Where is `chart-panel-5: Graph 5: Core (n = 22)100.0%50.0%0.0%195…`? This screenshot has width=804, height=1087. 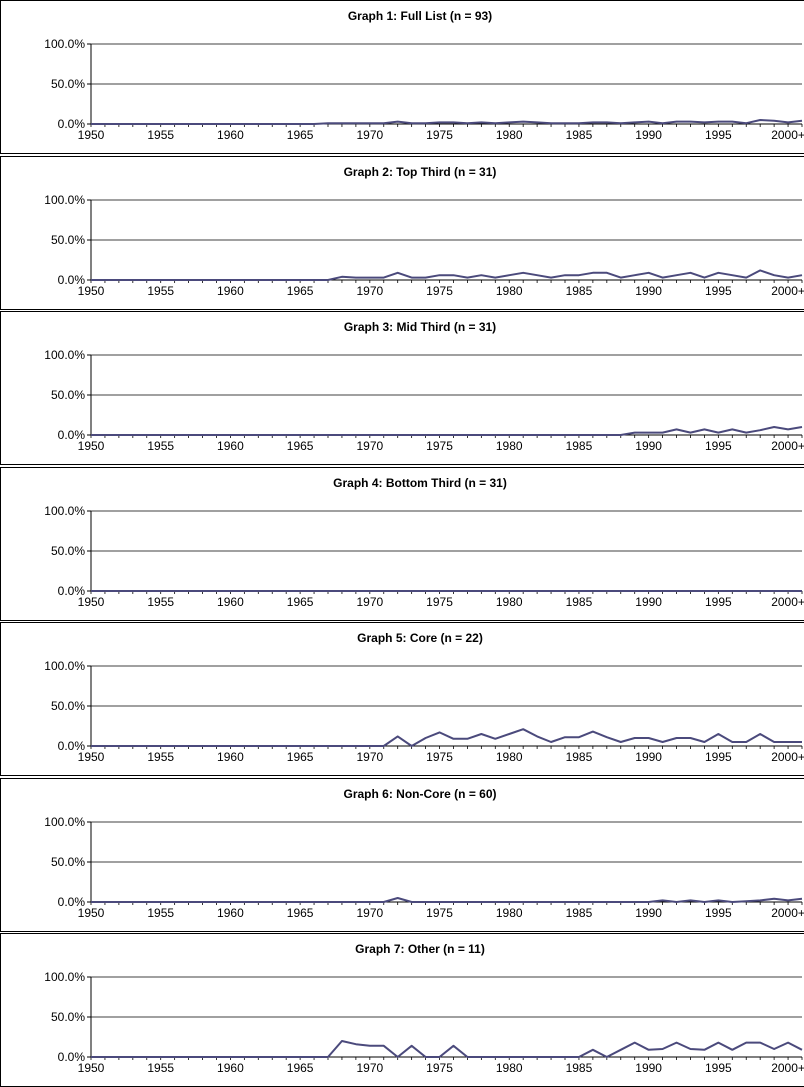
chart-panel-5: Graph 5: Core (n = 22)100.0%50.0%0.0%195… is located at coordinates (402, 699).